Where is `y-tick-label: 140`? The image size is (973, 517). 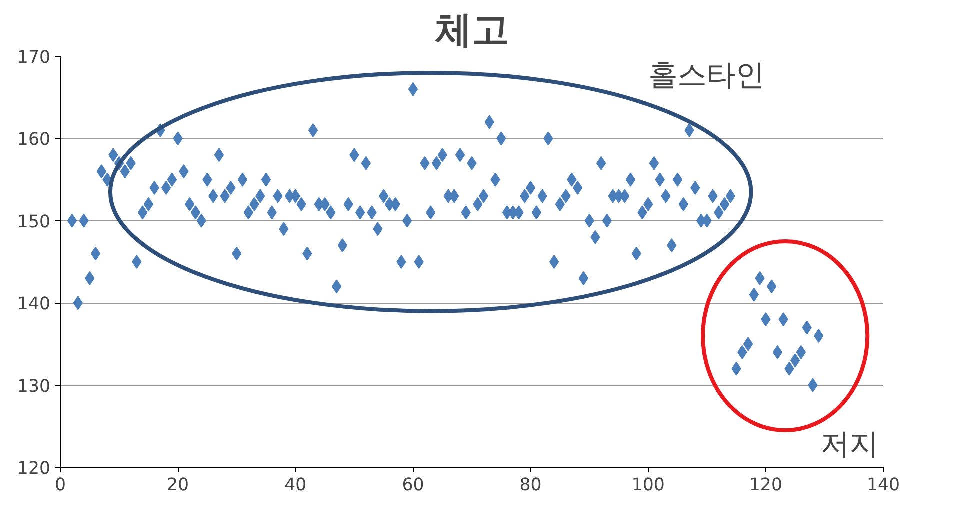
y-tick-label: 140 is located at coordinates (34, 304).